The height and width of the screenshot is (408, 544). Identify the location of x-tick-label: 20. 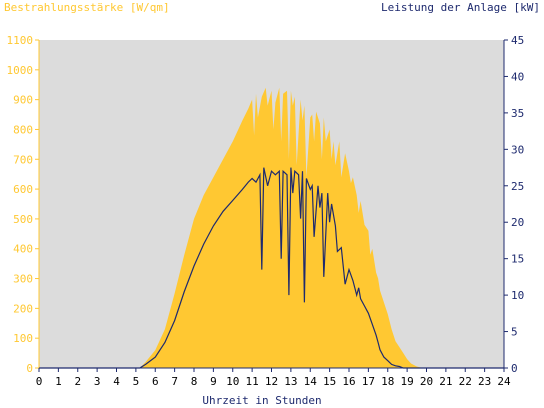
(426, 381).